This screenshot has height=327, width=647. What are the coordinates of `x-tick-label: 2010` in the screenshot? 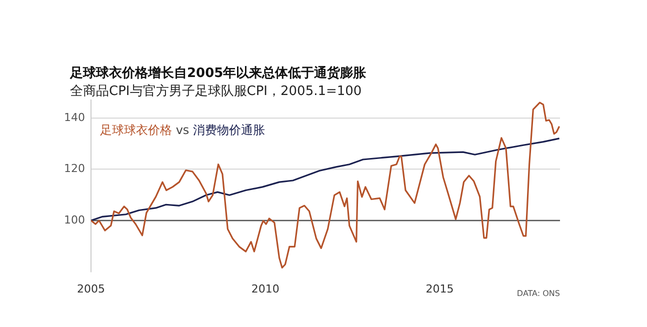 It's located at (265, 289).